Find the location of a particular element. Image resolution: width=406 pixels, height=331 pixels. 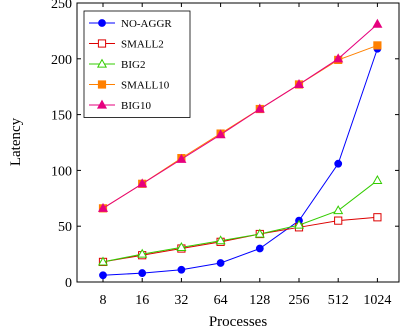

x-tick-label: 32 is located at coordinates (181, 300).